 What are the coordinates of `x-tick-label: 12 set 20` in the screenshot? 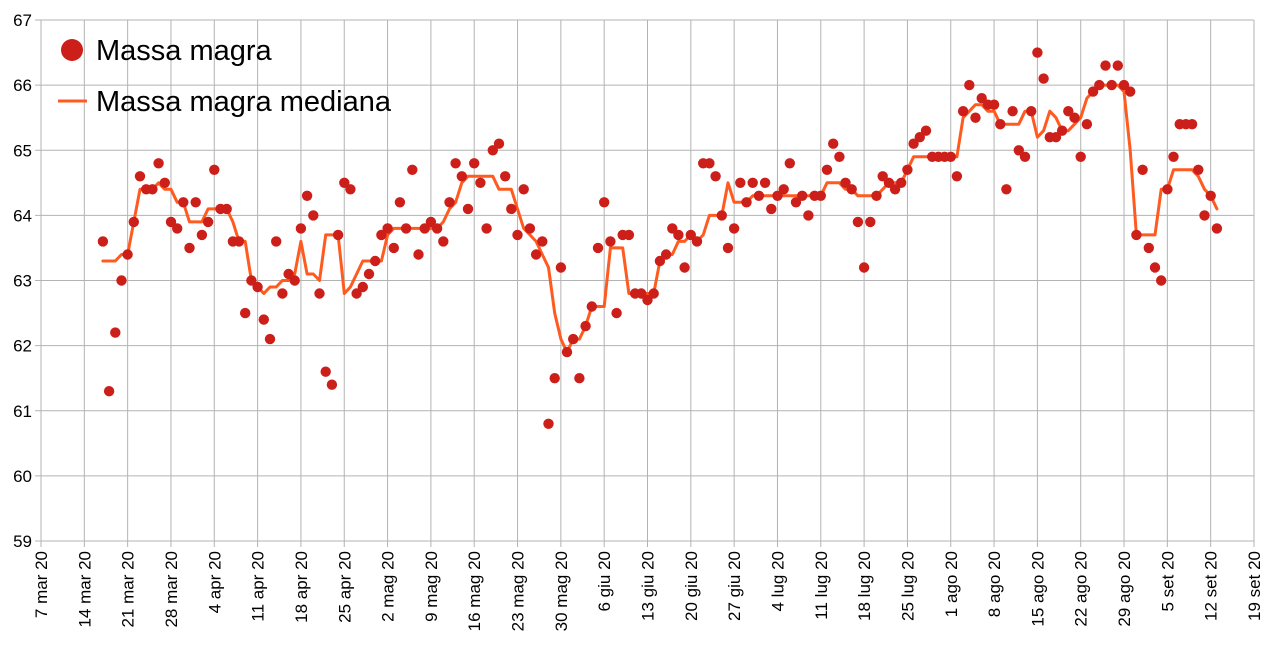 It's located at (1211, 586).